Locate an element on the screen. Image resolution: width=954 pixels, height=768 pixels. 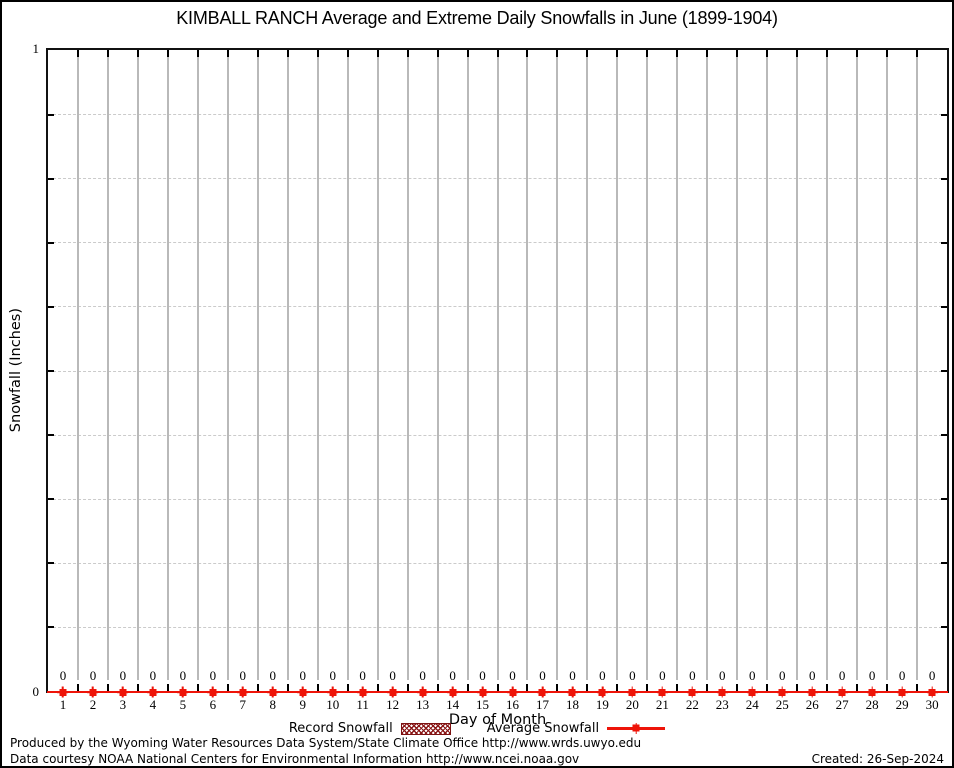
x-tick-label: 11 is located at coordinates (362, 704).